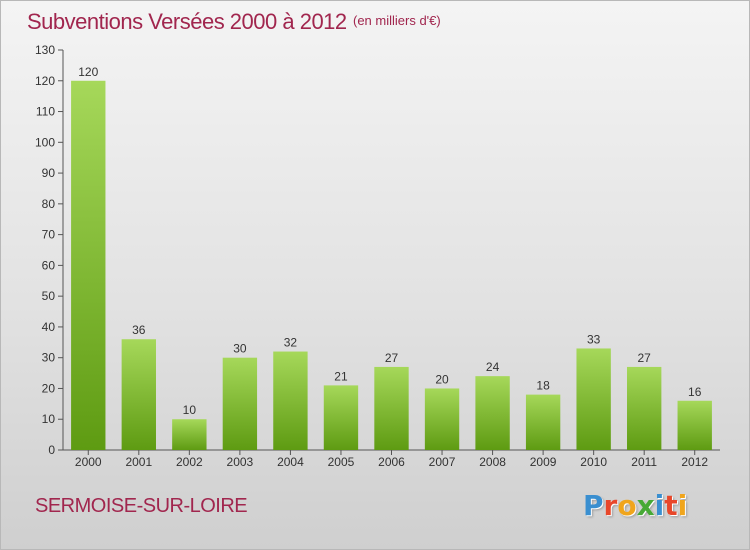  I want to click on logo-letter: P, so click(593, 505).